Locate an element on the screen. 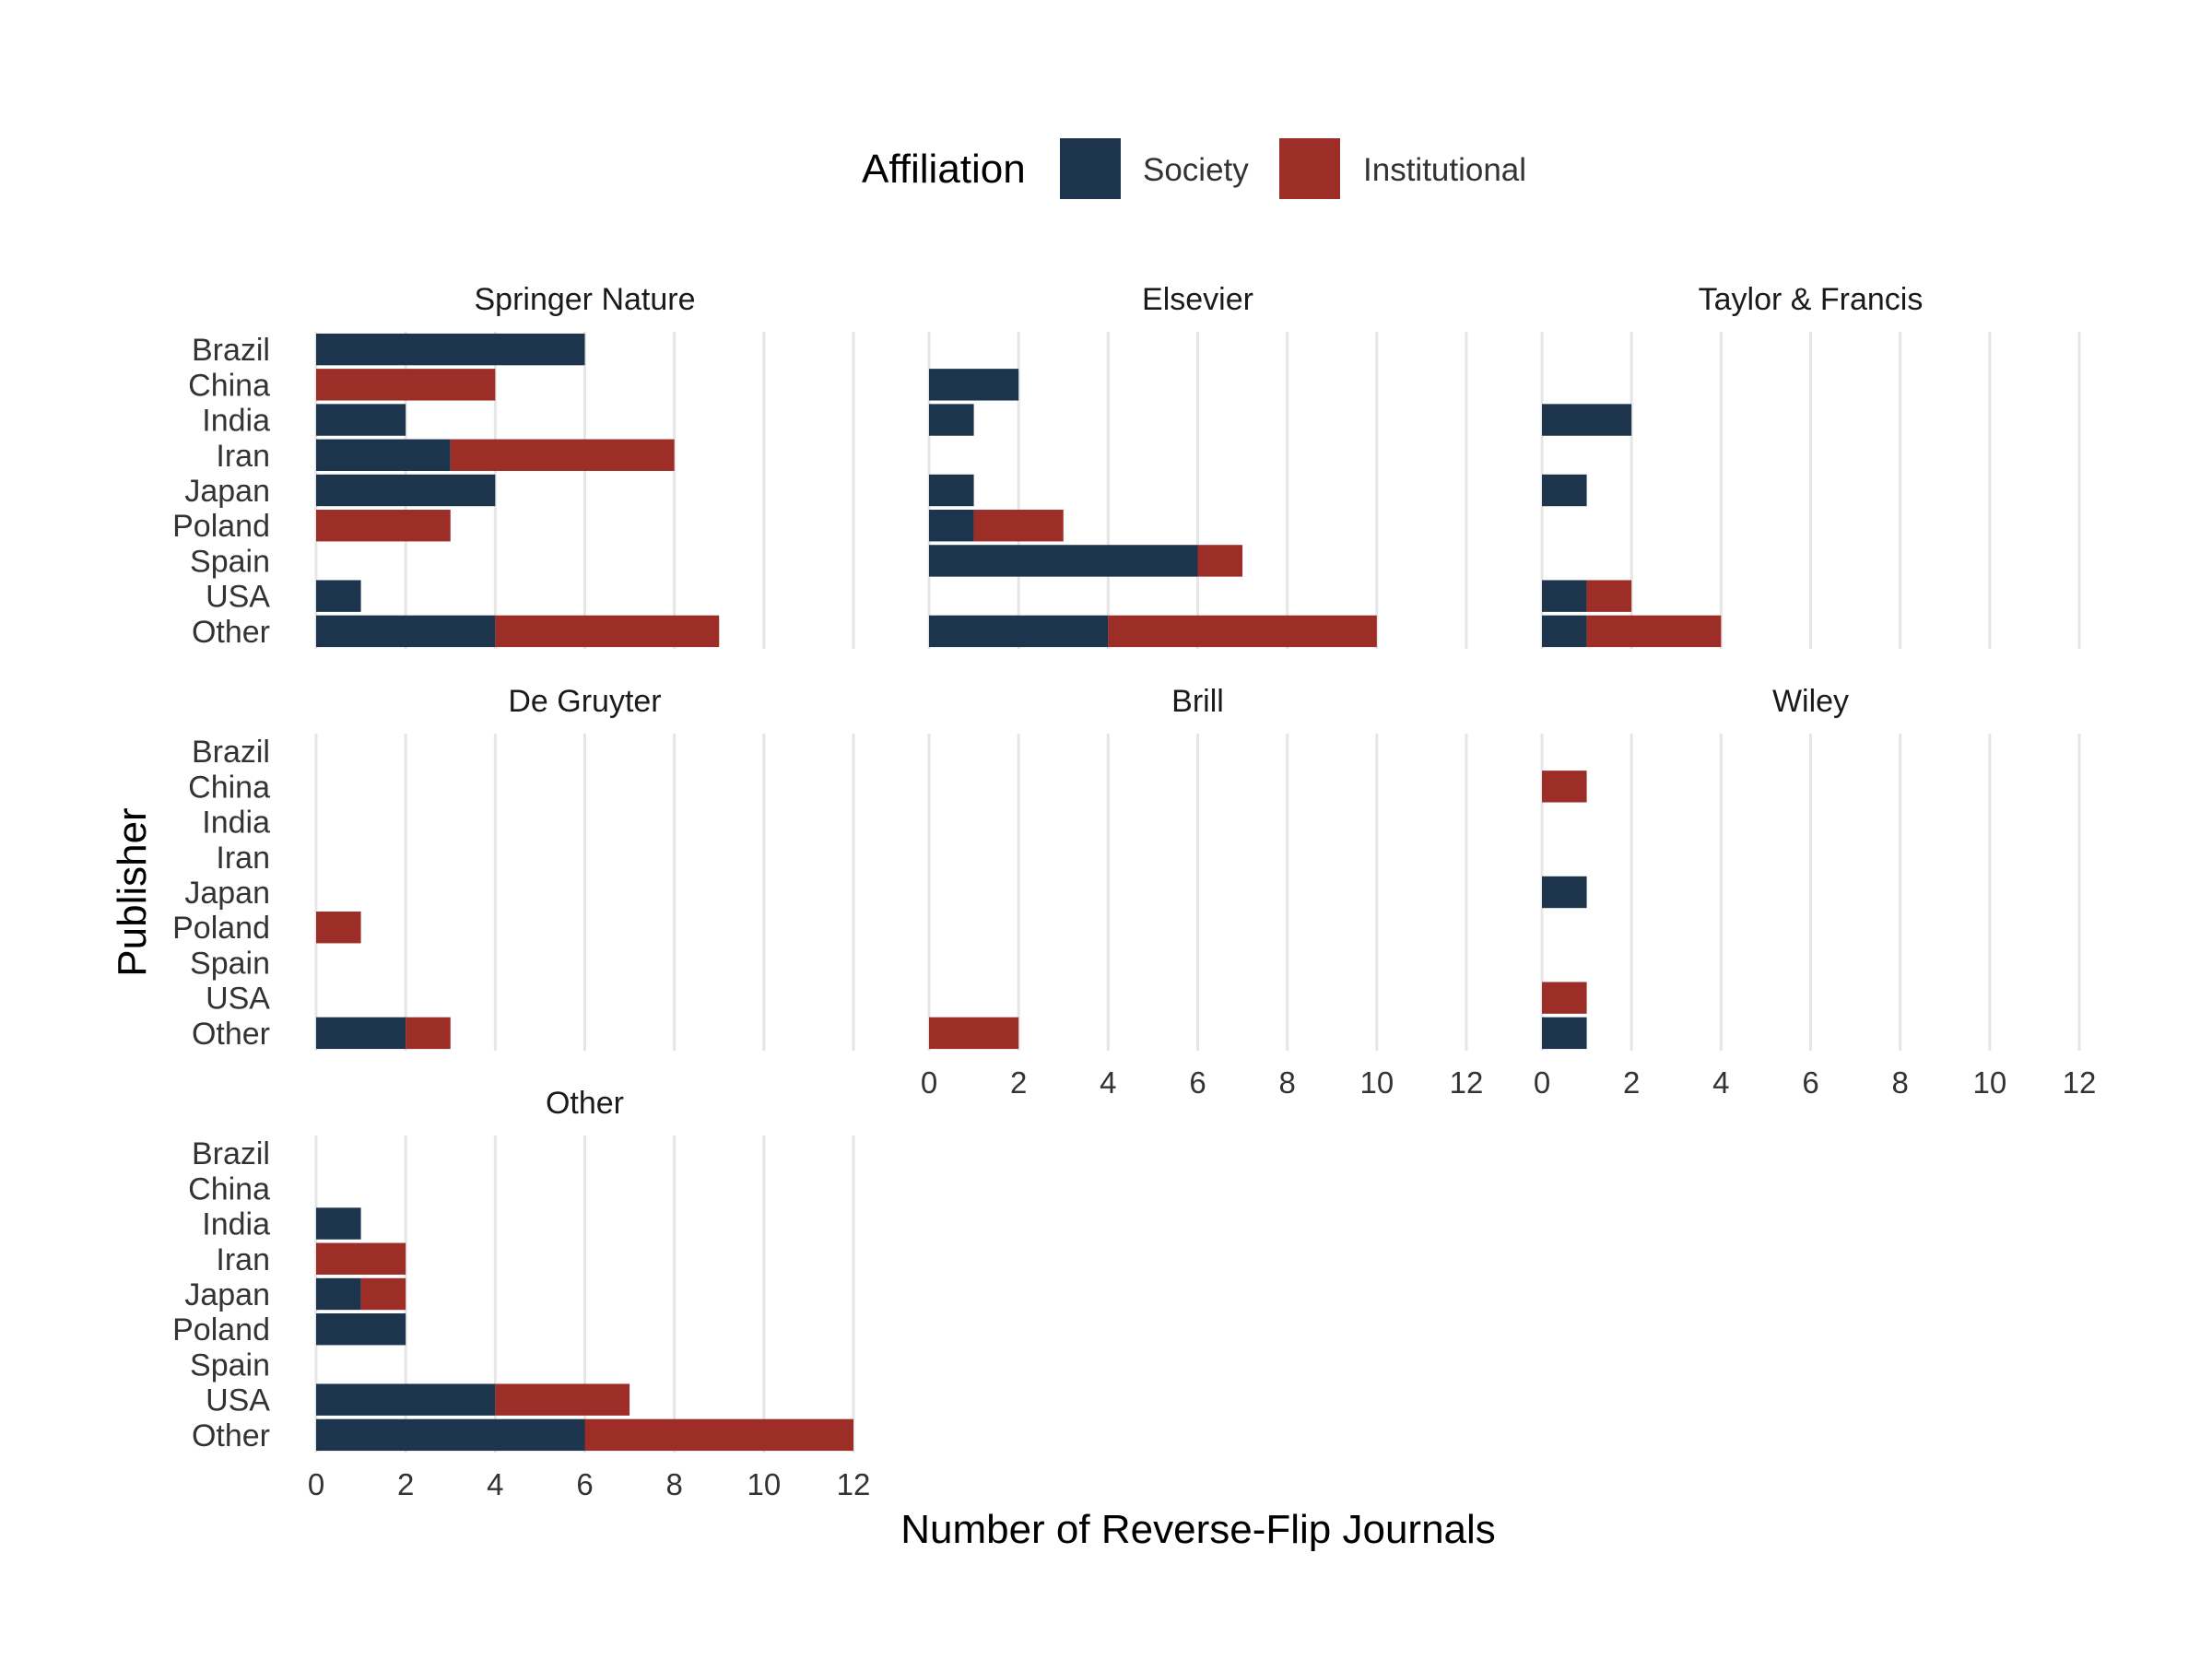  panel-brill: Brill 0 2 4 6 8 10 12 is located at coordinates (1202, 892).